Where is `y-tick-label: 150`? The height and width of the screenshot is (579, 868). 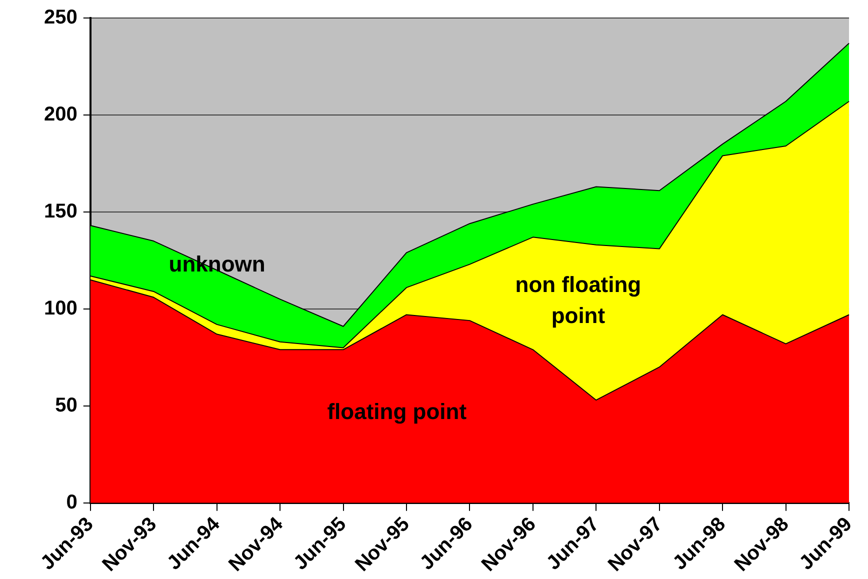
y-tick-label: 150 is located at coordinates (61, 211).